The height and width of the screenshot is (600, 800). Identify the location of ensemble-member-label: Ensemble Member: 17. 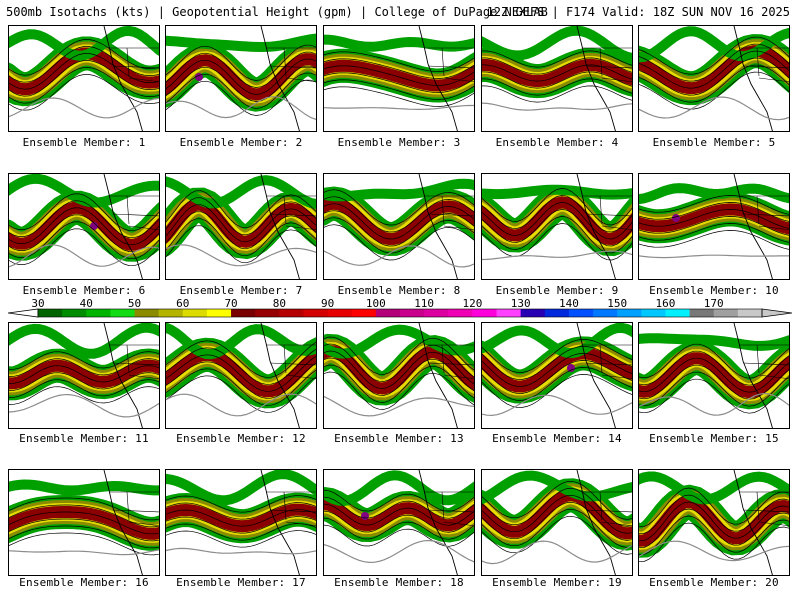
(241, 582).